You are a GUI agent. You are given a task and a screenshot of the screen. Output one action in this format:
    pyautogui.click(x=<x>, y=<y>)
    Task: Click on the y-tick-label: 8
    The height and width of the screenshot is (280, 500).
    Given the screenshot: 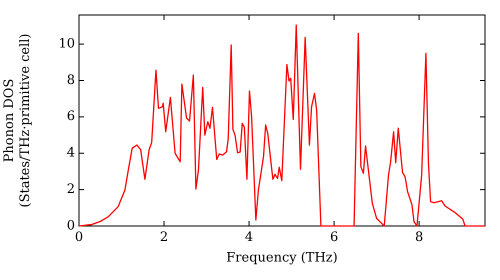 What is the action you would take?
    pyautogui.click(x=70, y=80)
    